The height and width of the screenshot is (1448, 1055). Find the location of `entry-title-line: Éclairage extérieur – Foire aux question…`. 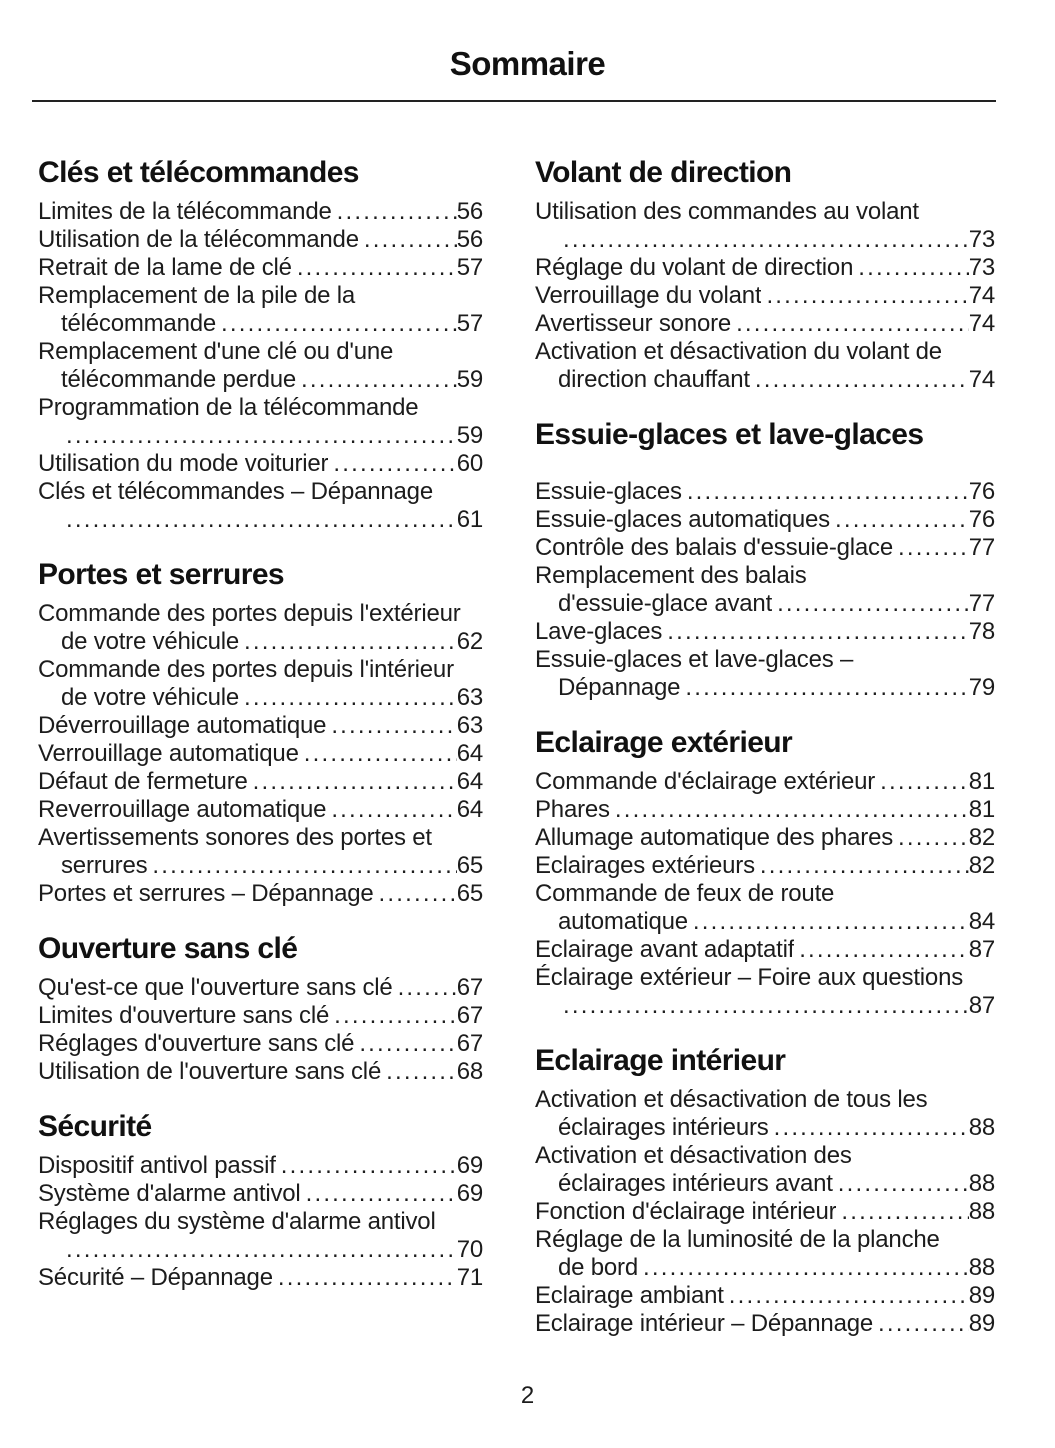

entry-title-line: Éclairage extérieur – Foire aux question… is located at coordinates (749, 977).